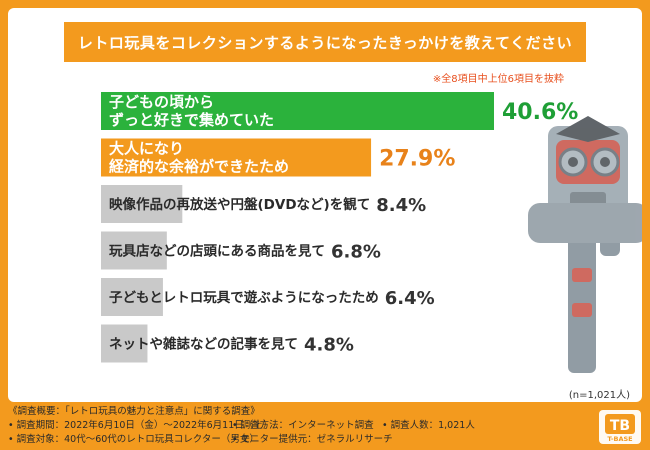 This screenshot has width=650, height=450. What do you see at coordinates (244, 297) in the screenshot?
I see `category-label-5: 子どもとレトロ玩具で遊ぶようになったため` at bounding box center [244, 297].